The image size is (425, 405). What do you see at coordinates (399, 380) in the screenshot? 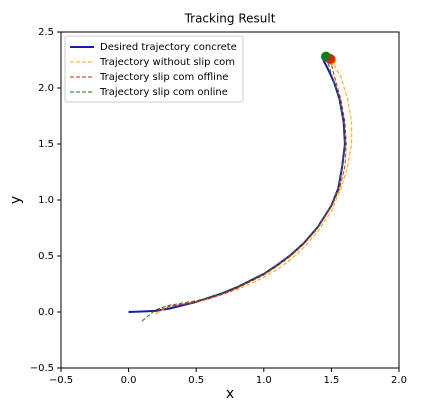
I see `x-tick-label: 2.0` at bounding box center [399, 380].